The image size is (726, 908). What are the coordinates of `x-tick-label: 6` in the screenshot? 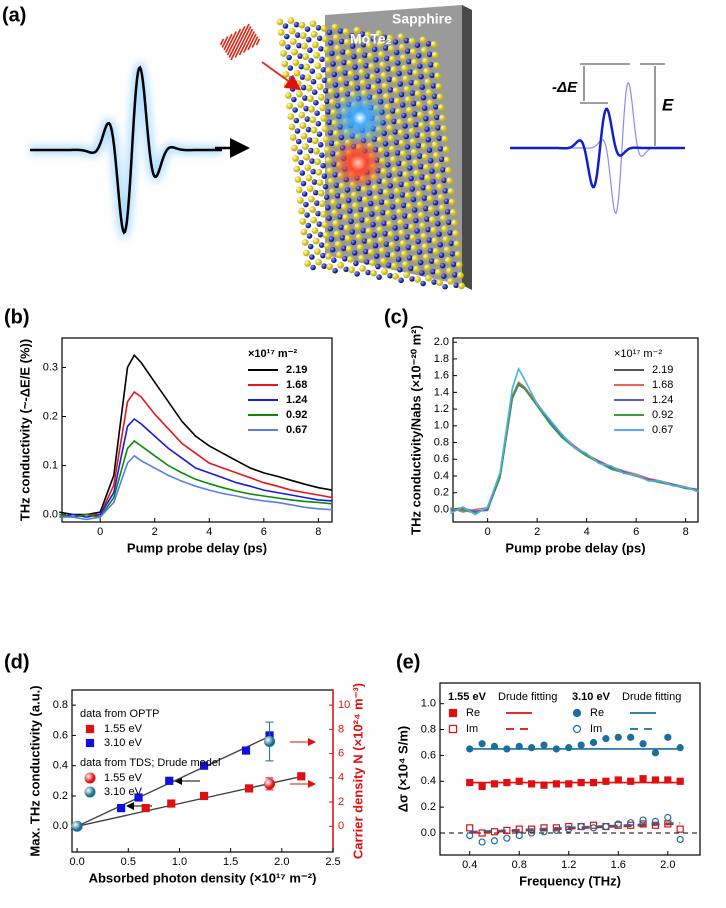 It's located at (264, 532).